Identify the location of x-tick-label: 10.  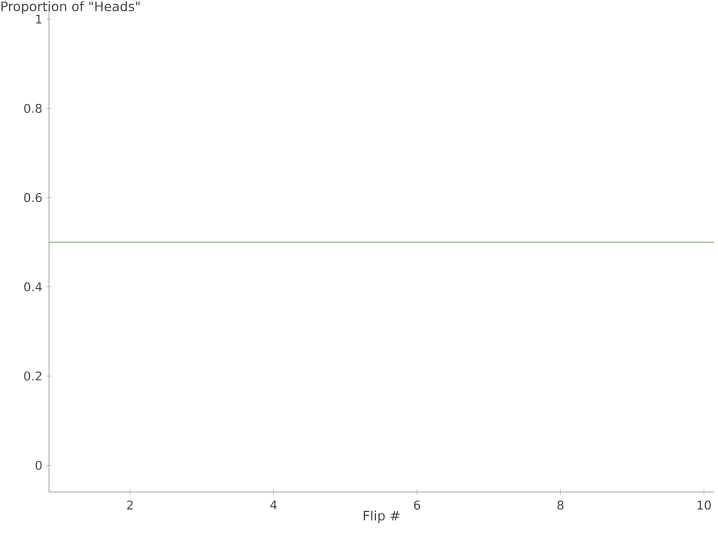
(704, 505).